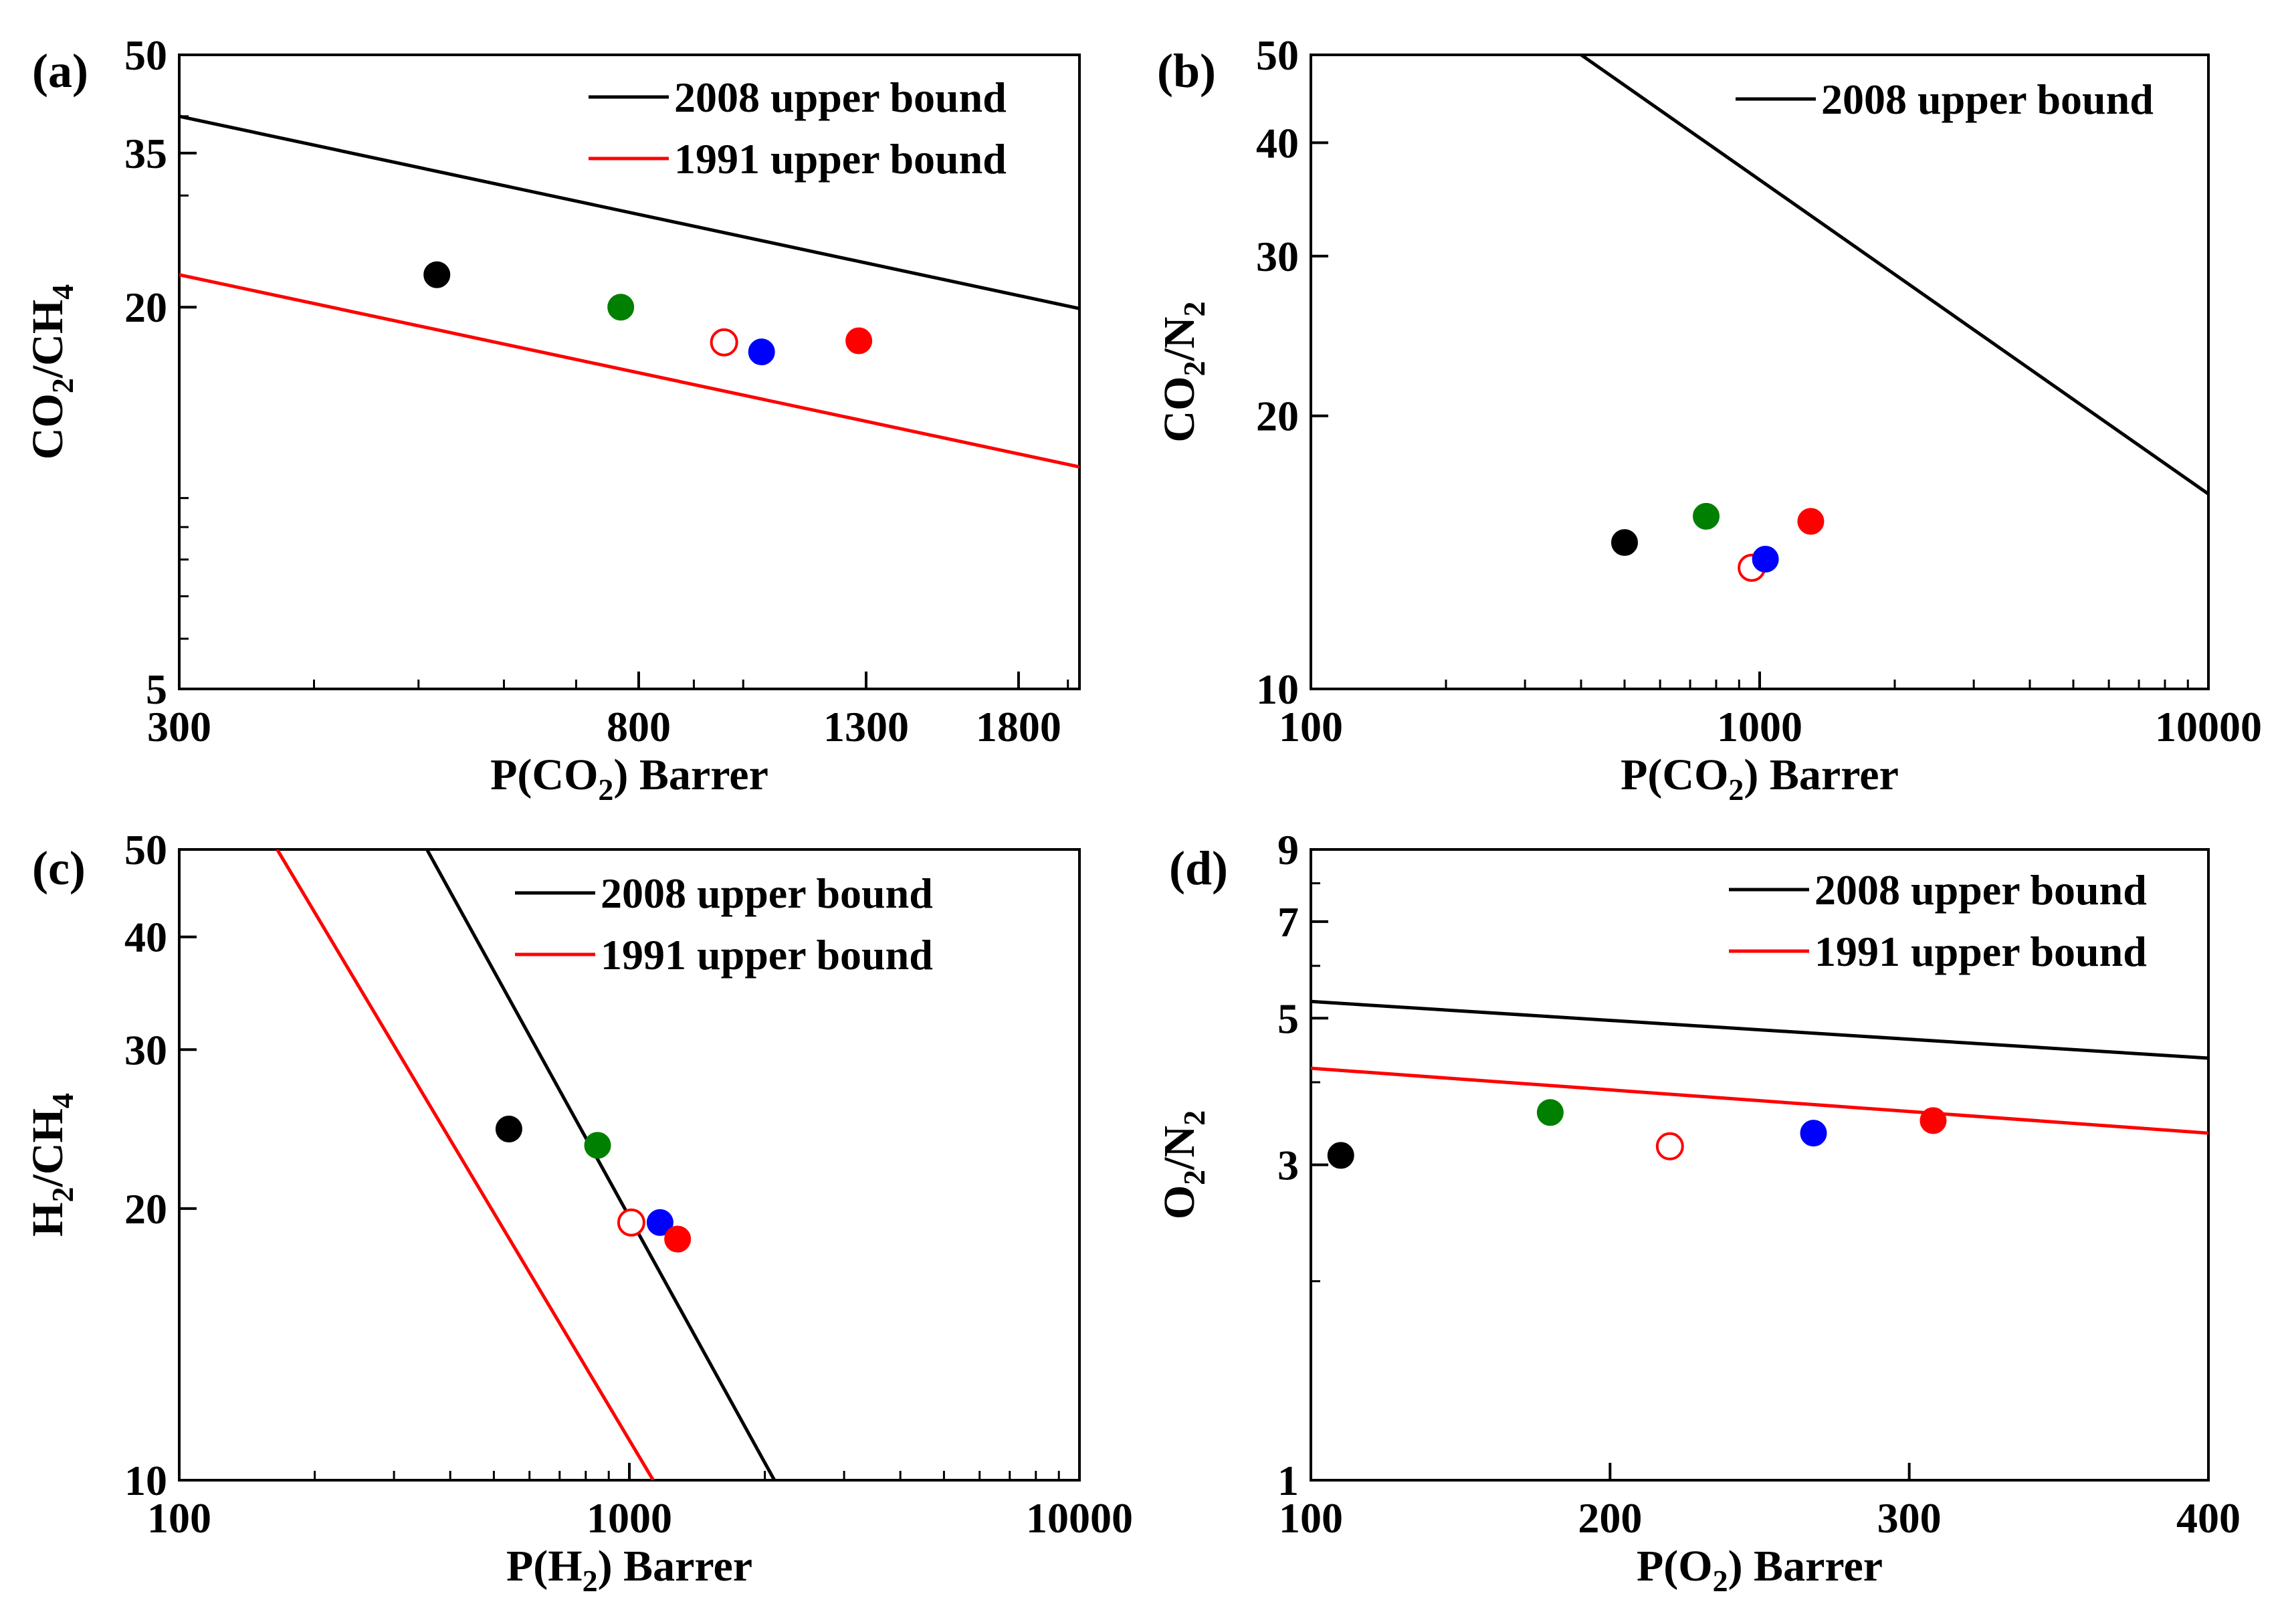 The height and width of the screenshot is (1624, 2284). I want to click on panel-a-y-label-part: /CH, so click(47, 339).